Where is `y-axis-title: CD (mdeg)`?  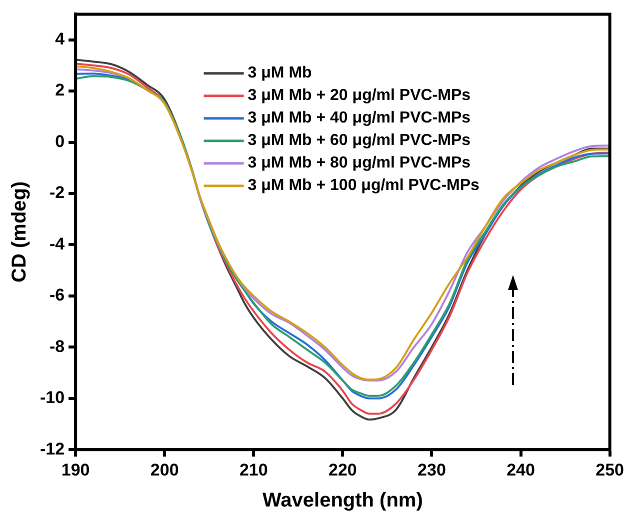 y-axis-title: CD (mdeg) is located at coordinates (19, 231).